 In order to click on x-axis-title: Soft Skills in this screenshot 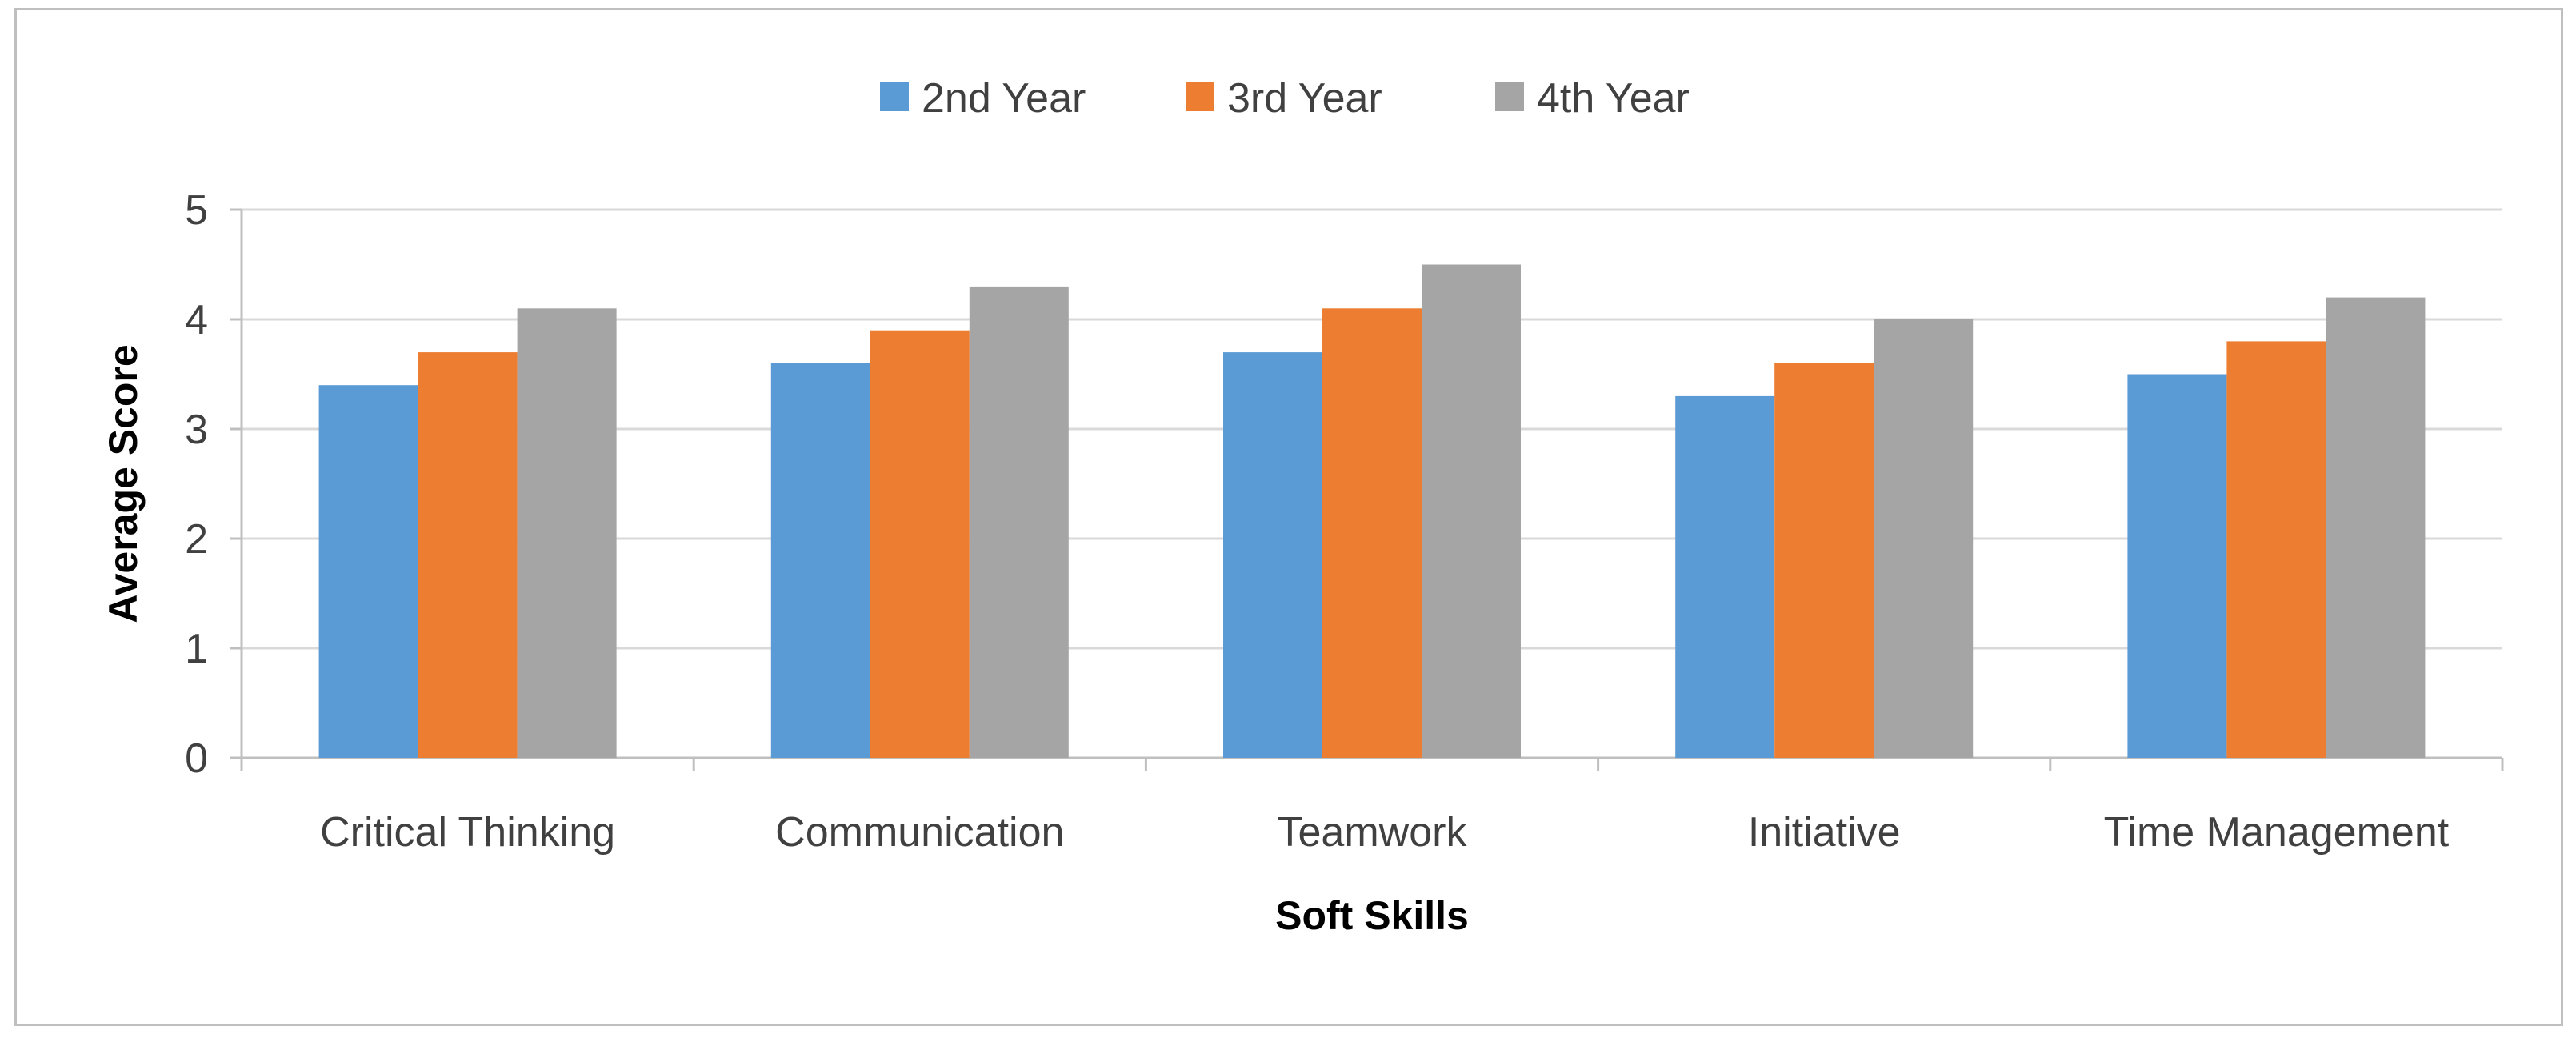, I will do `click(1372, 915)`.